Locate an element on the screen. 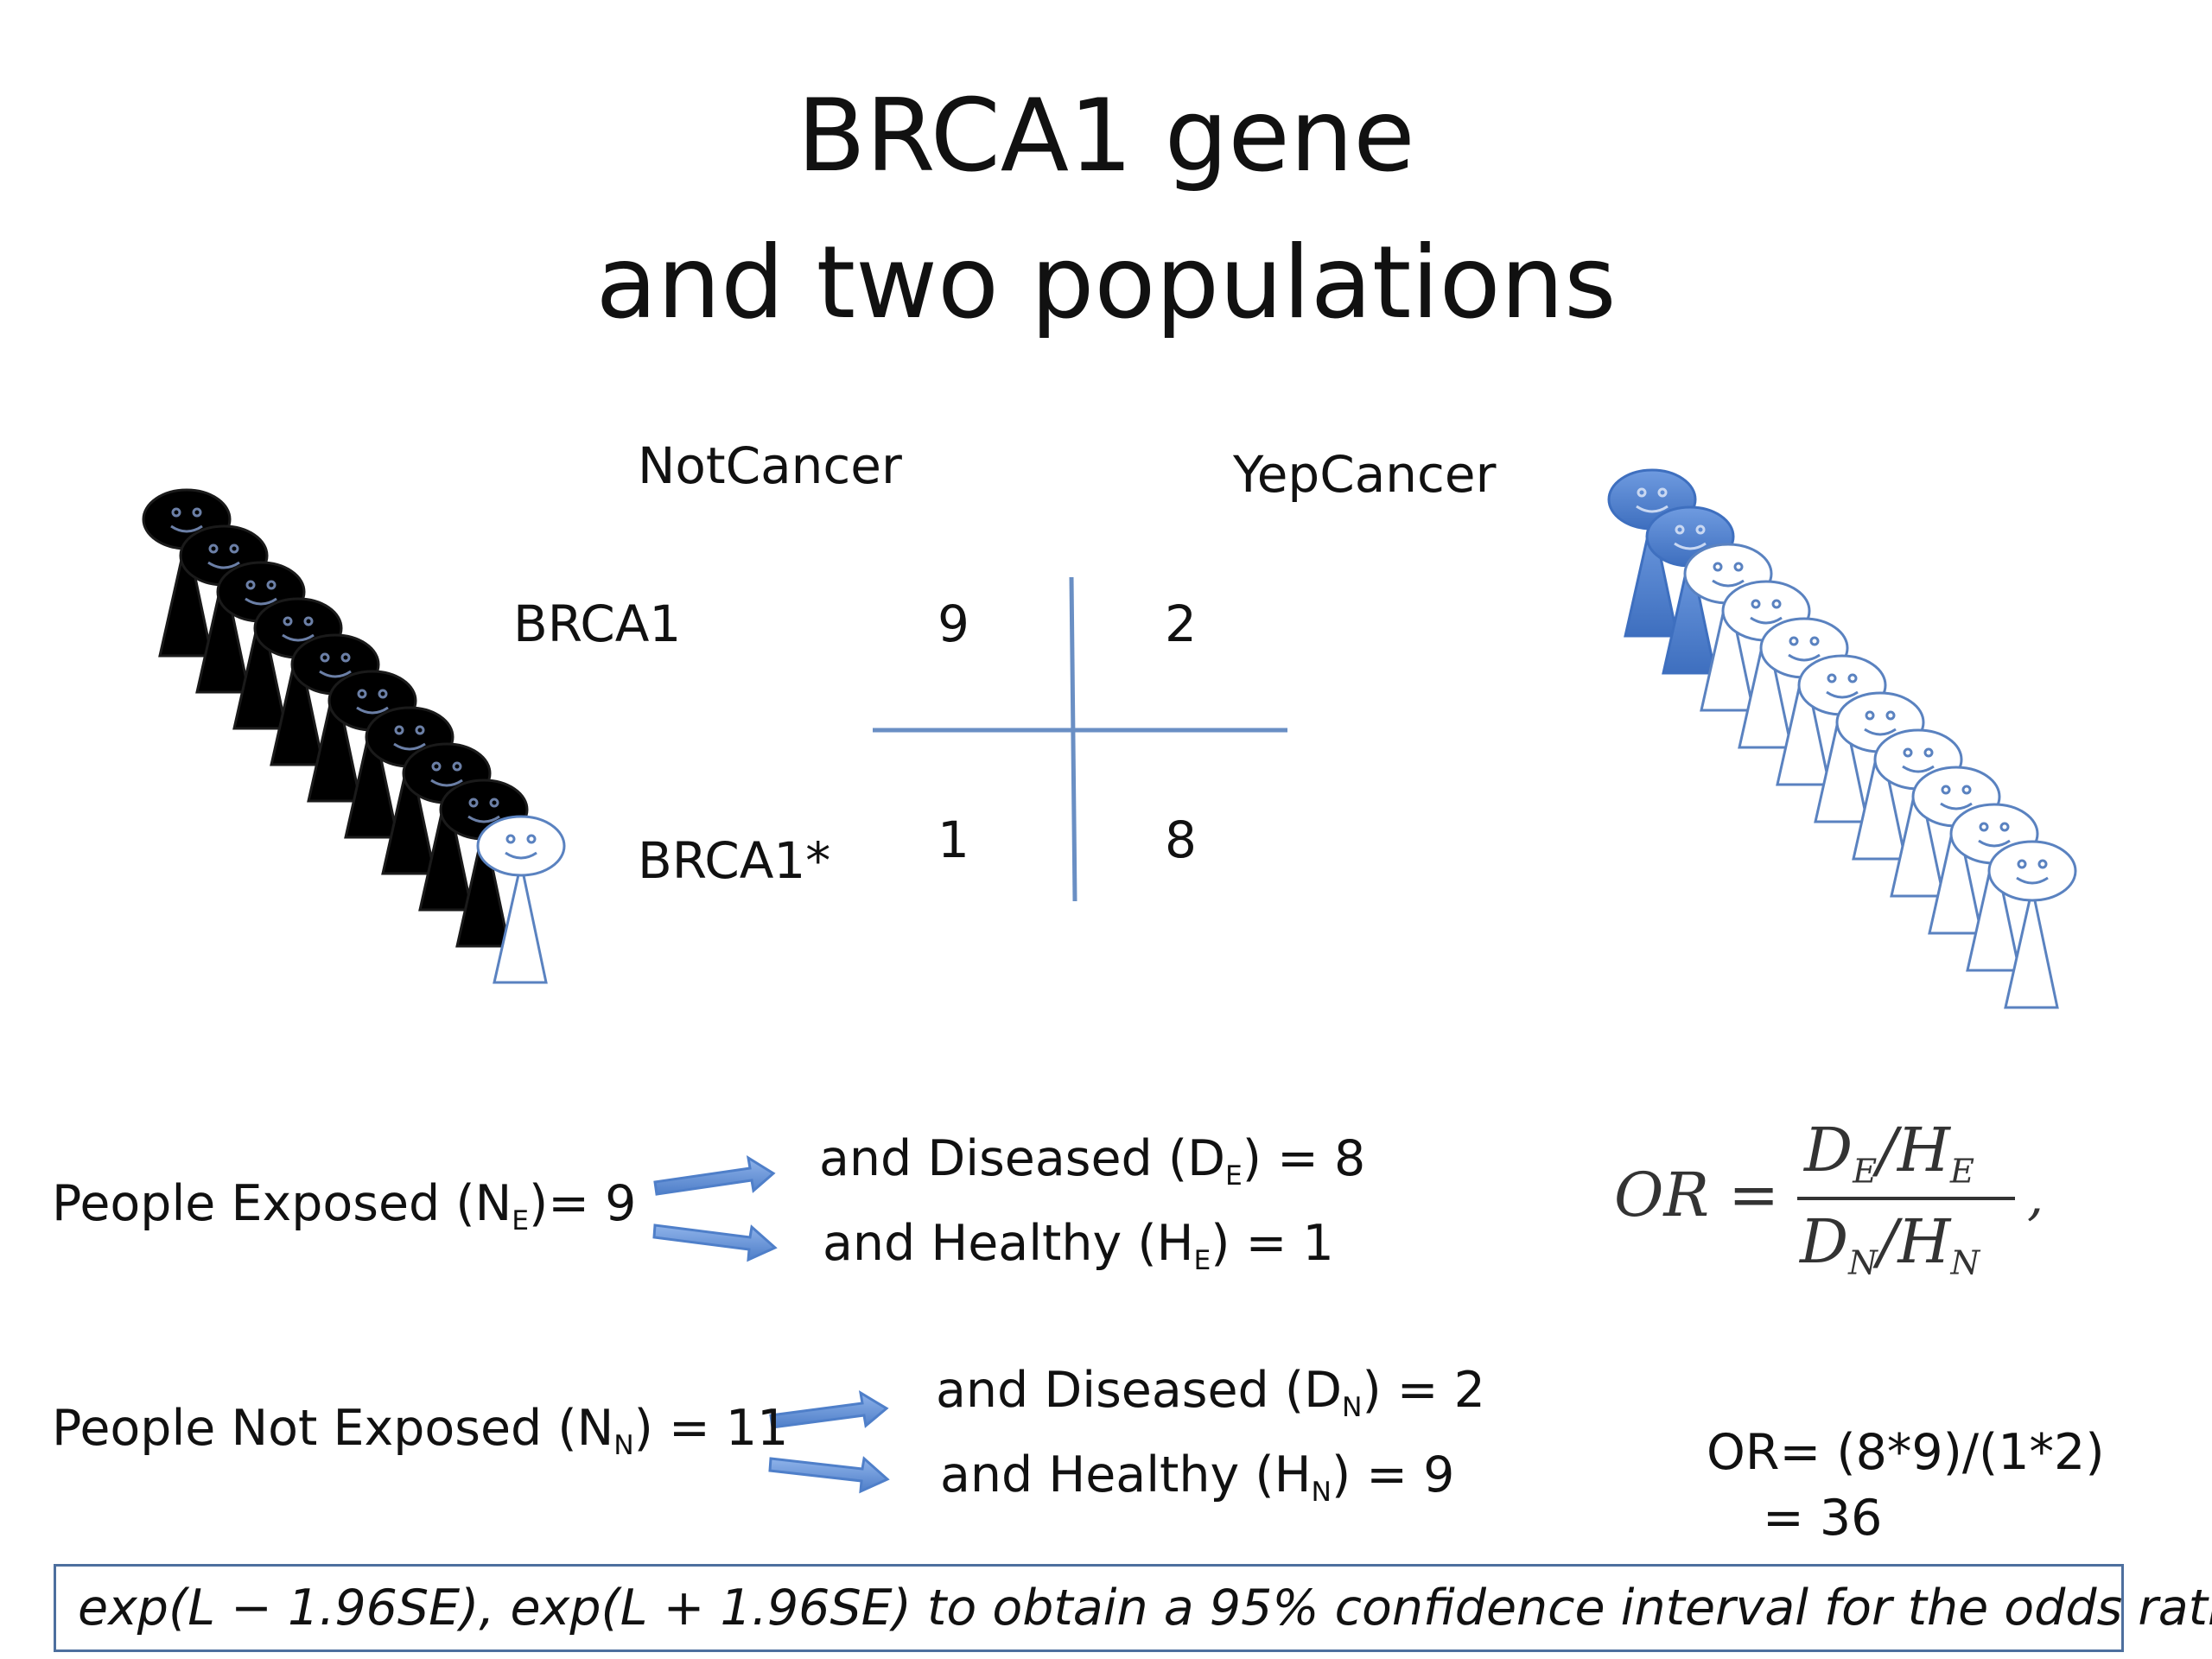 Image resolution: width=2212 pixels, height=1659 pixels. odds-ratio-formula: OR = DE/HE DN/HN , is located at coordinates (1838, 1201).